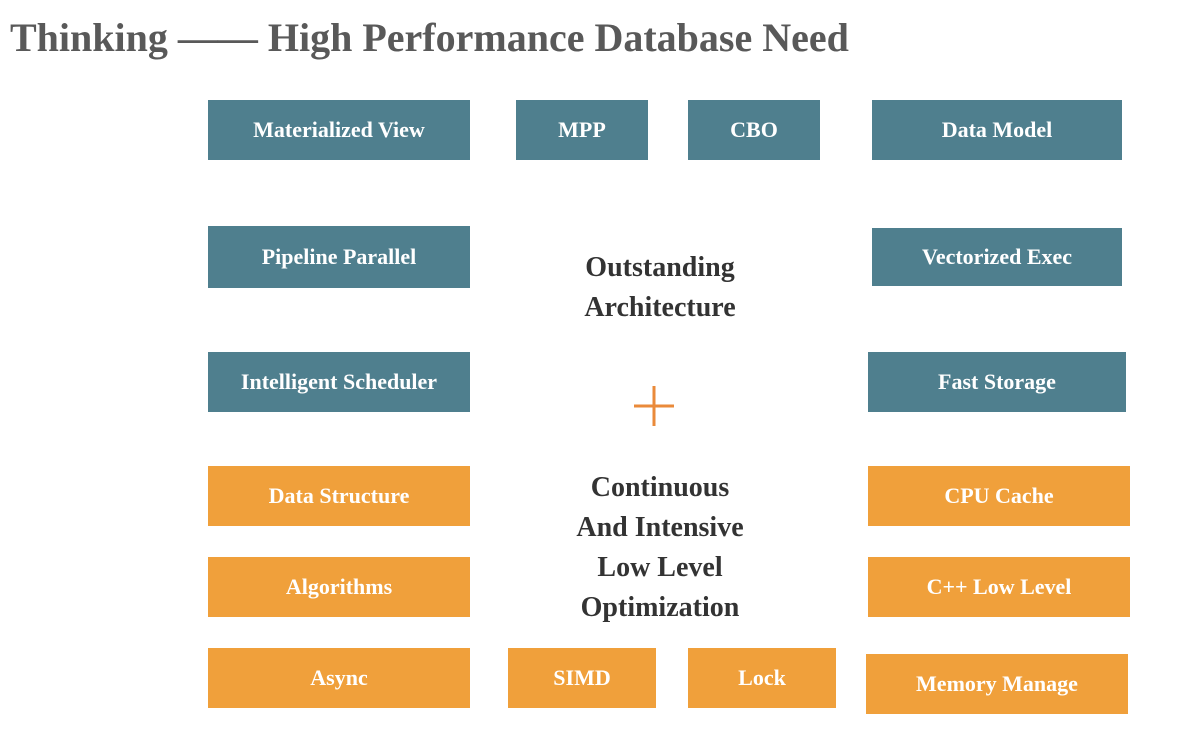  What do you see at coordinates (582, 678) in the screenshot?
I see `box: SIMD` at bounding box center [582, 678].